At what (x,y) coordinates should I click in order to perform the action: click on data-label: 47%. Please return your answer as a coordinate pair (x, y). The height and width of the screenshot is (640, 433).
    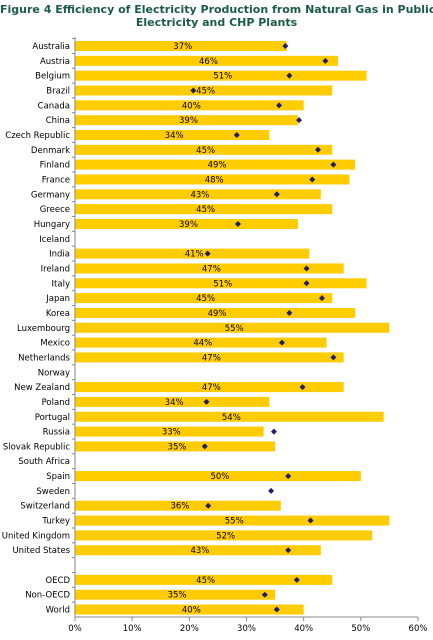
    Looking at the image, I should click on (211, 388).